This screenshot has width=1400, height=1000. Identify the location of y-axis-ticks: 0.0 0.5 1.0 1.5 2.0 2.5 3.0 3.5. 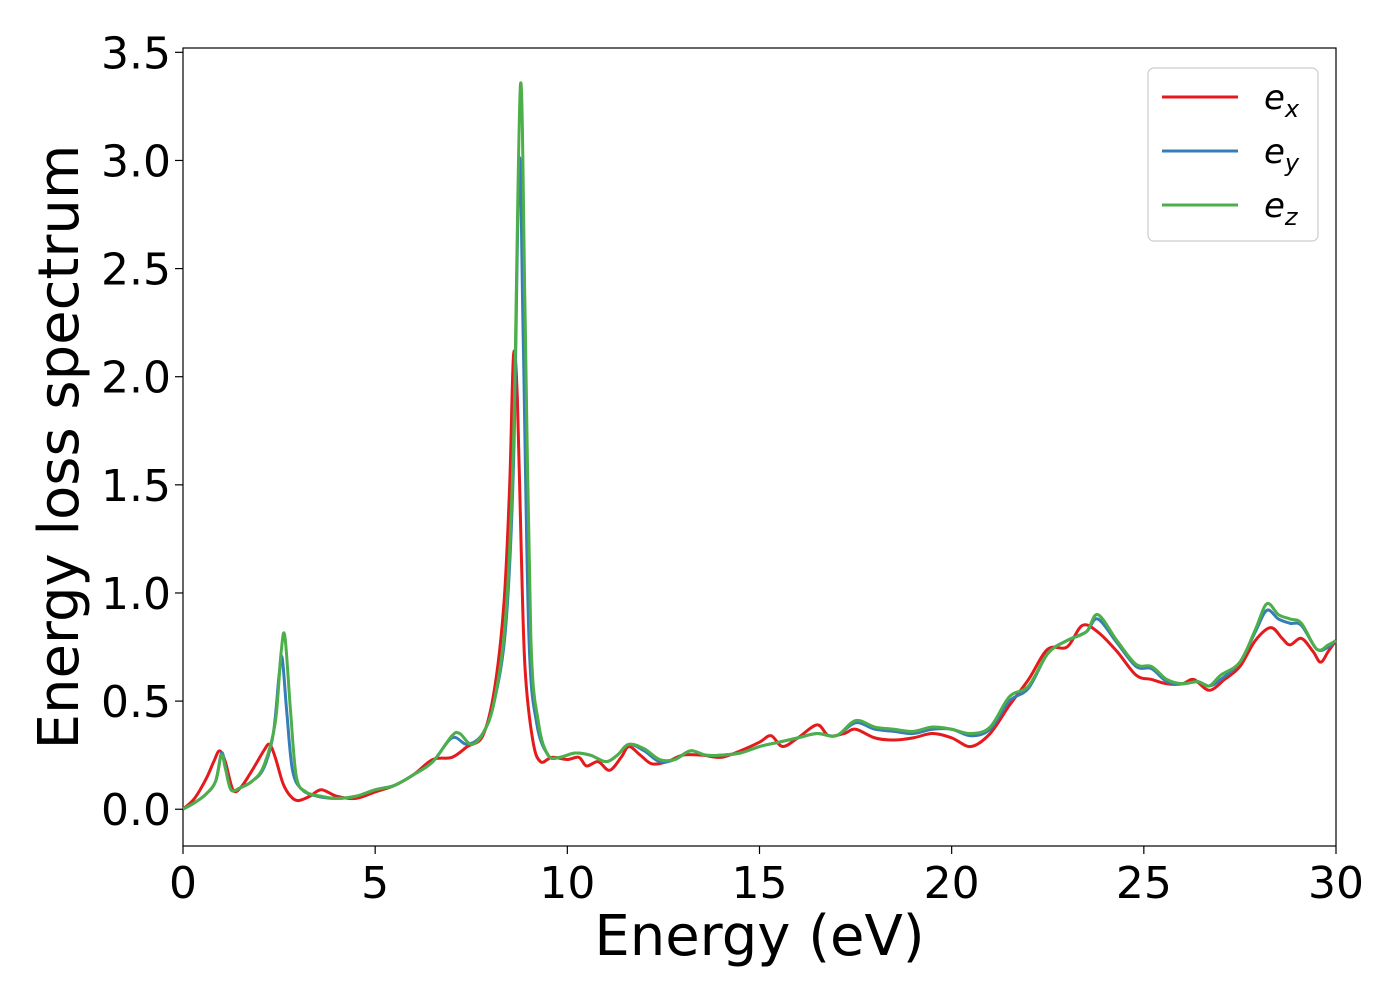
(142, 432).